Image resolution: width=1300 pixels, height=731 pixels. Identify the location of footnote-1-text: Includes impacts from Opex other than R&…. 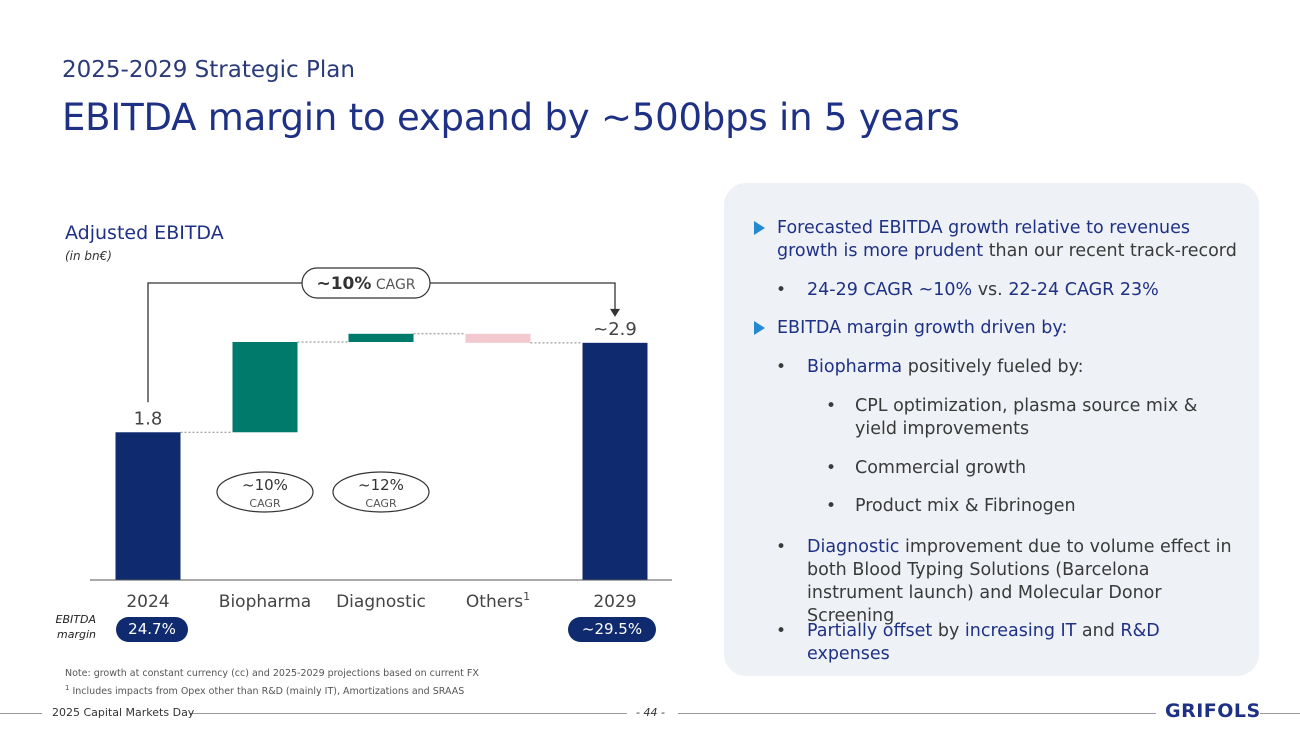
(267, 692).